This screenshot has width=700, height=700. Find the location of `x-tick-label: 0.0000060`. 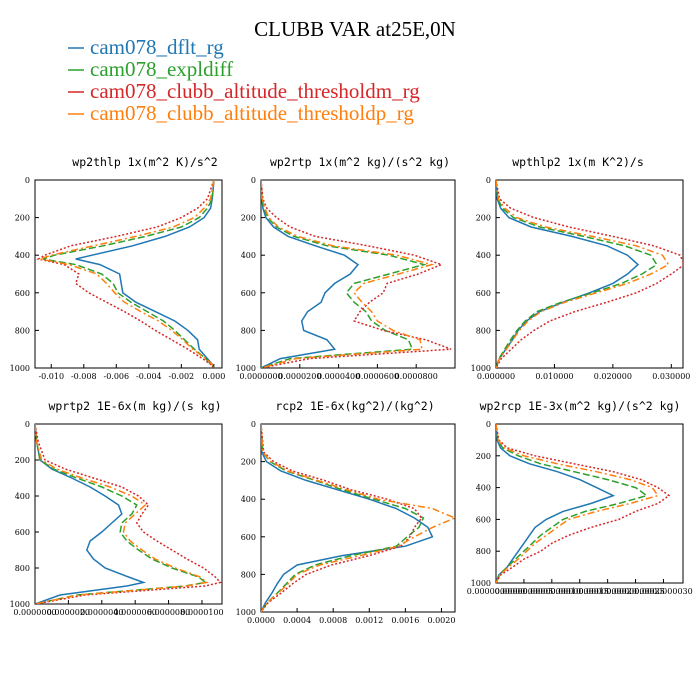

x-tick-label: 0.0000060 is located at coordinates (135, 612).